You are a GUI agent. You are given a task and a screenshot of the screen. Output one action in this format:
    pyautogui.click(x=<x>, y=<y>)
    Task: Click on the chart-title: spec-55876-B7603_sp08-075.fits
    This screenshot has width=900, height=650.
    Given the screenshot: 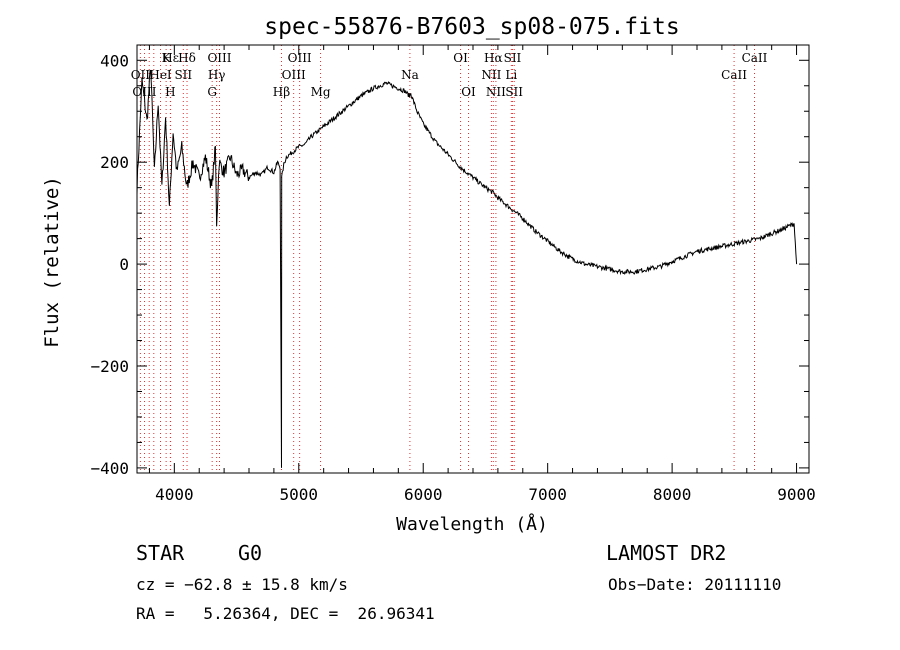 What is the action you would take?
    pyautogui.click(x=471, y=27)
    